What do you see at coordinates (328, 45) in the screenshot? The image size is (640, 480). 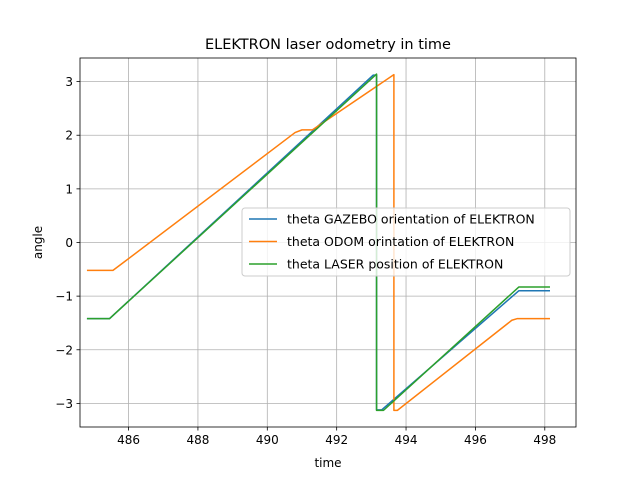 I see `chart-title: ELEKTRON laser odometry in time` at bounding box center [328, 45].